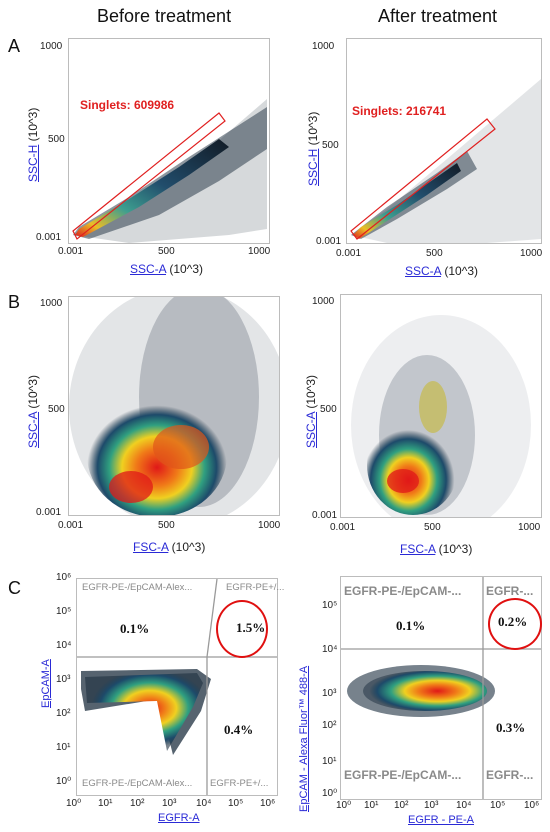 Image resolution: width=550 pixels, height=832 pixels. What do you see at coordinates (74, 803) in the screenshot?
I see `tick-x: 10⁰` at bounding box center [74, 803].